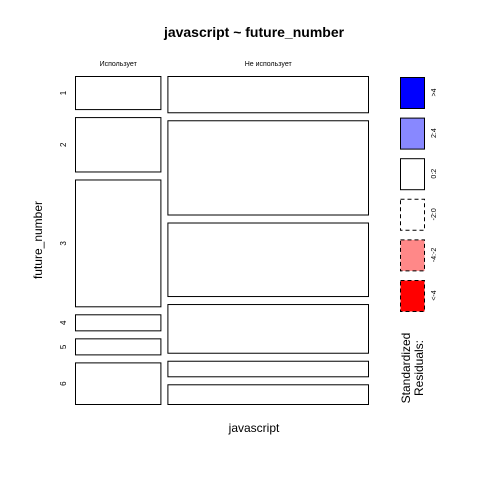 The height and width of the screenshot is (485, 480). Describe the element at coordinates (63, 322) in the screenshot. I see `row-label-4: 4` at that location.